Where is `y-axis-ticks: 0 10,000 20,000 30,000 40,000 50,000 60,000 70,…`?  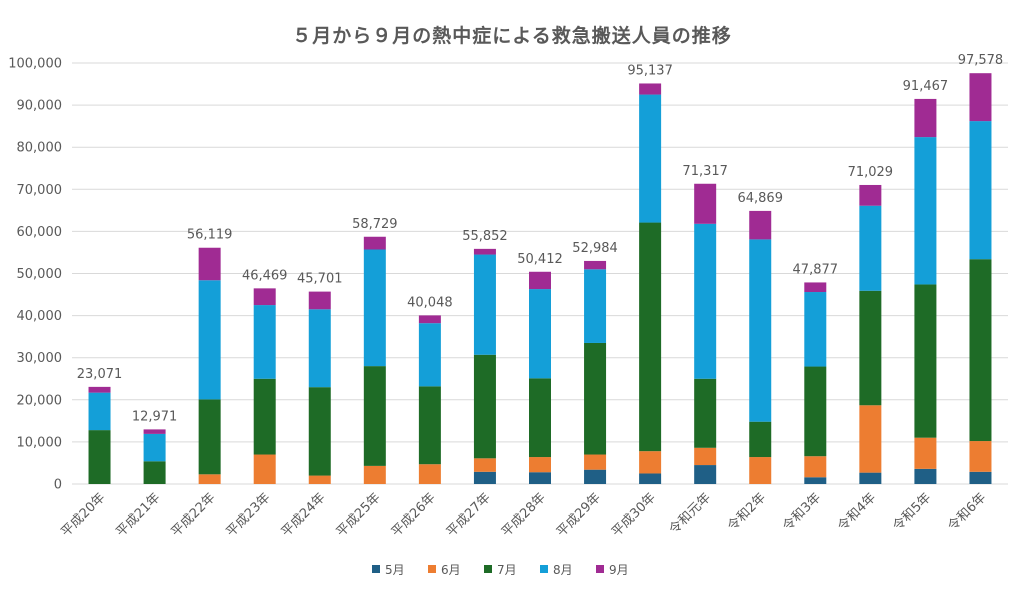 y-axis-ticks: 0 10,000 20,000 30,000 40,000 50,000 60,000 70,… is located at coordinates (35, 275).